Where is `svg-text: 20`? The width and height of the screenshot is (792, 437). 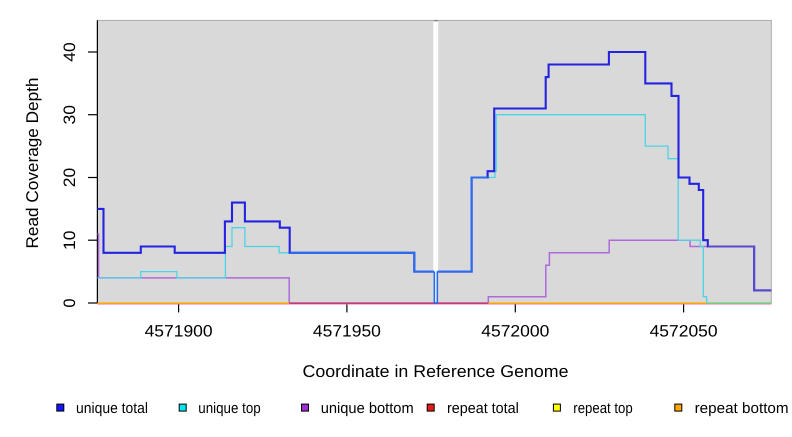 svg-text: 20 is located at coordinates (70, 178).